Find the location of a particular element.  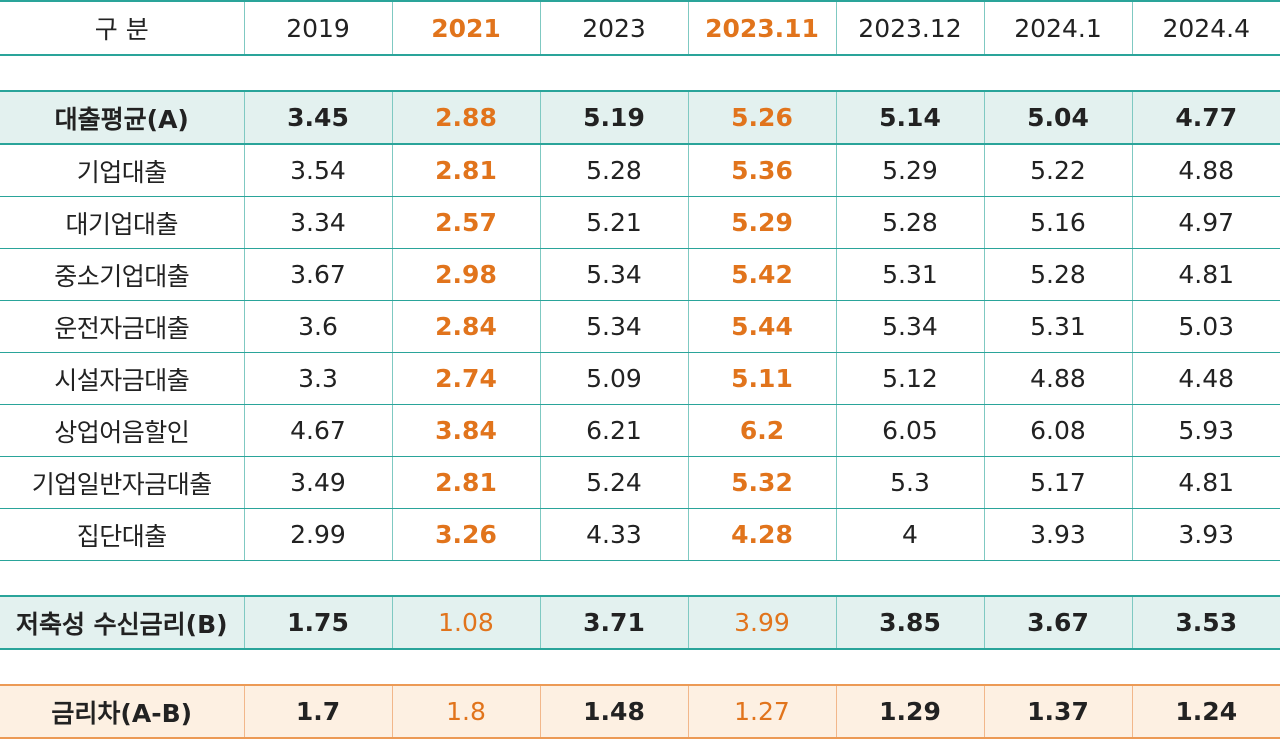

row-label: 대기업대출 is located at coordinates (122, 222).